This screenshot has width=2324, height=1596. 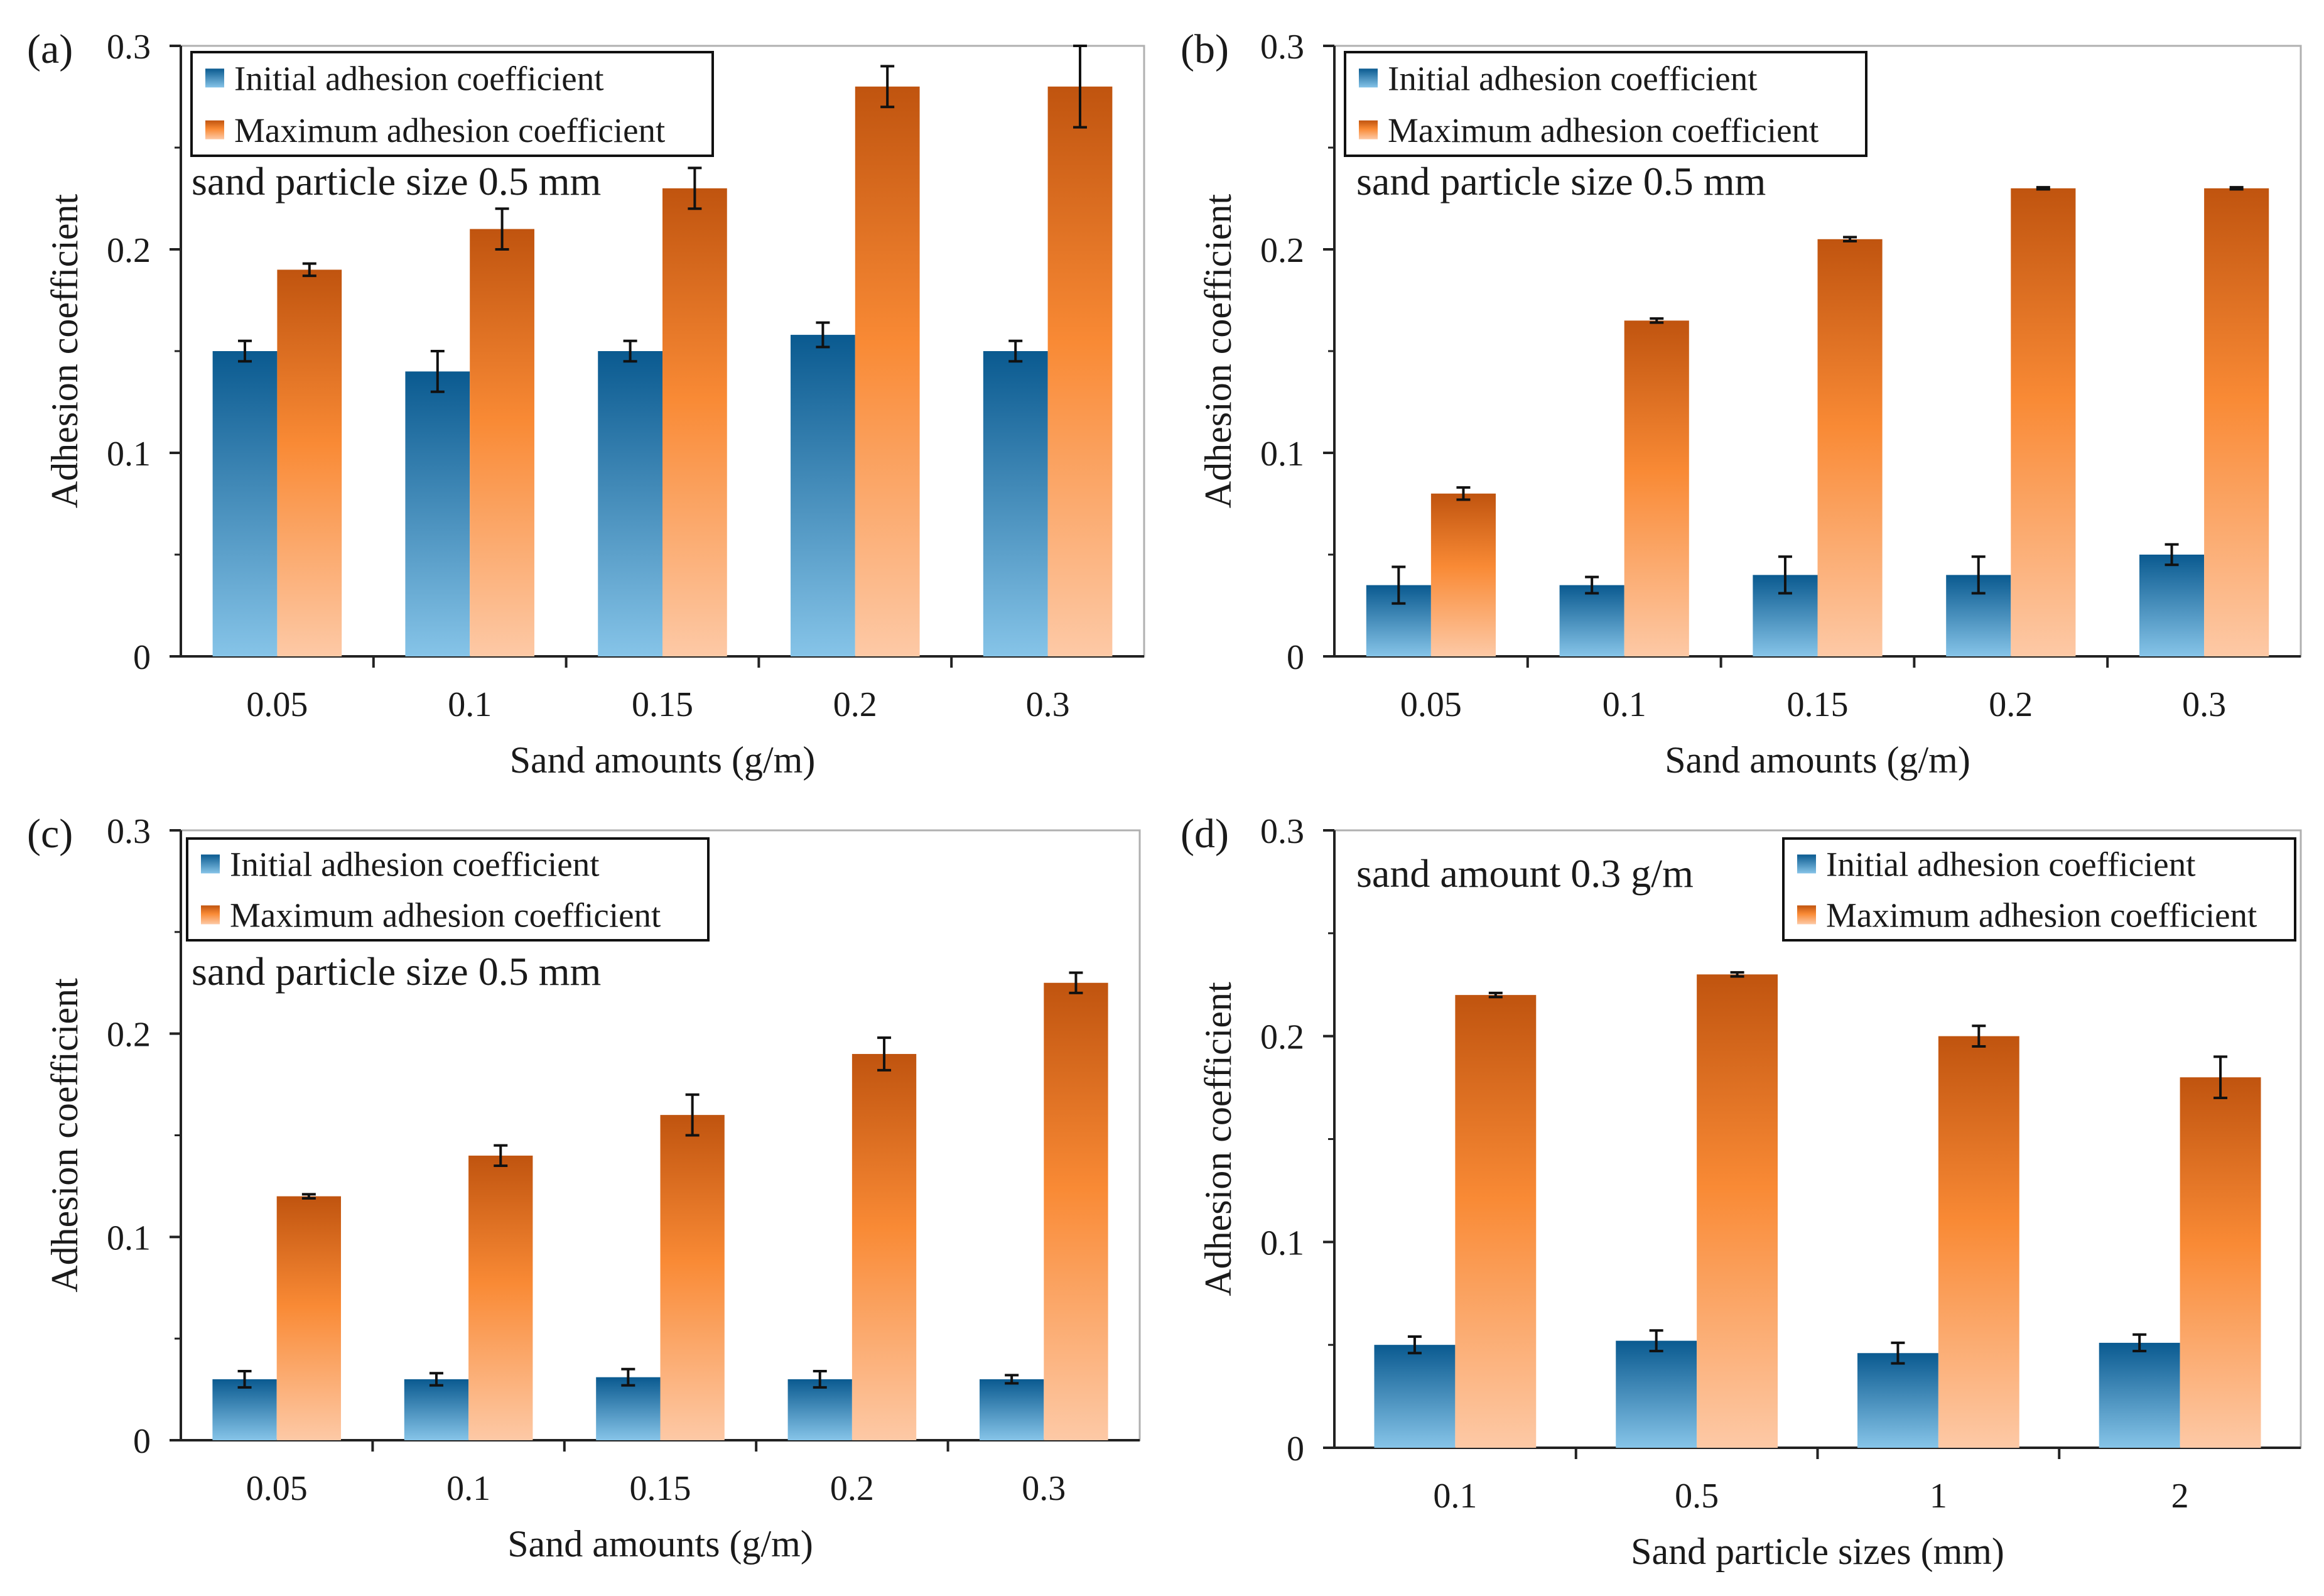 I want to click on panel-label: (b), so click(x=1205, y=49).